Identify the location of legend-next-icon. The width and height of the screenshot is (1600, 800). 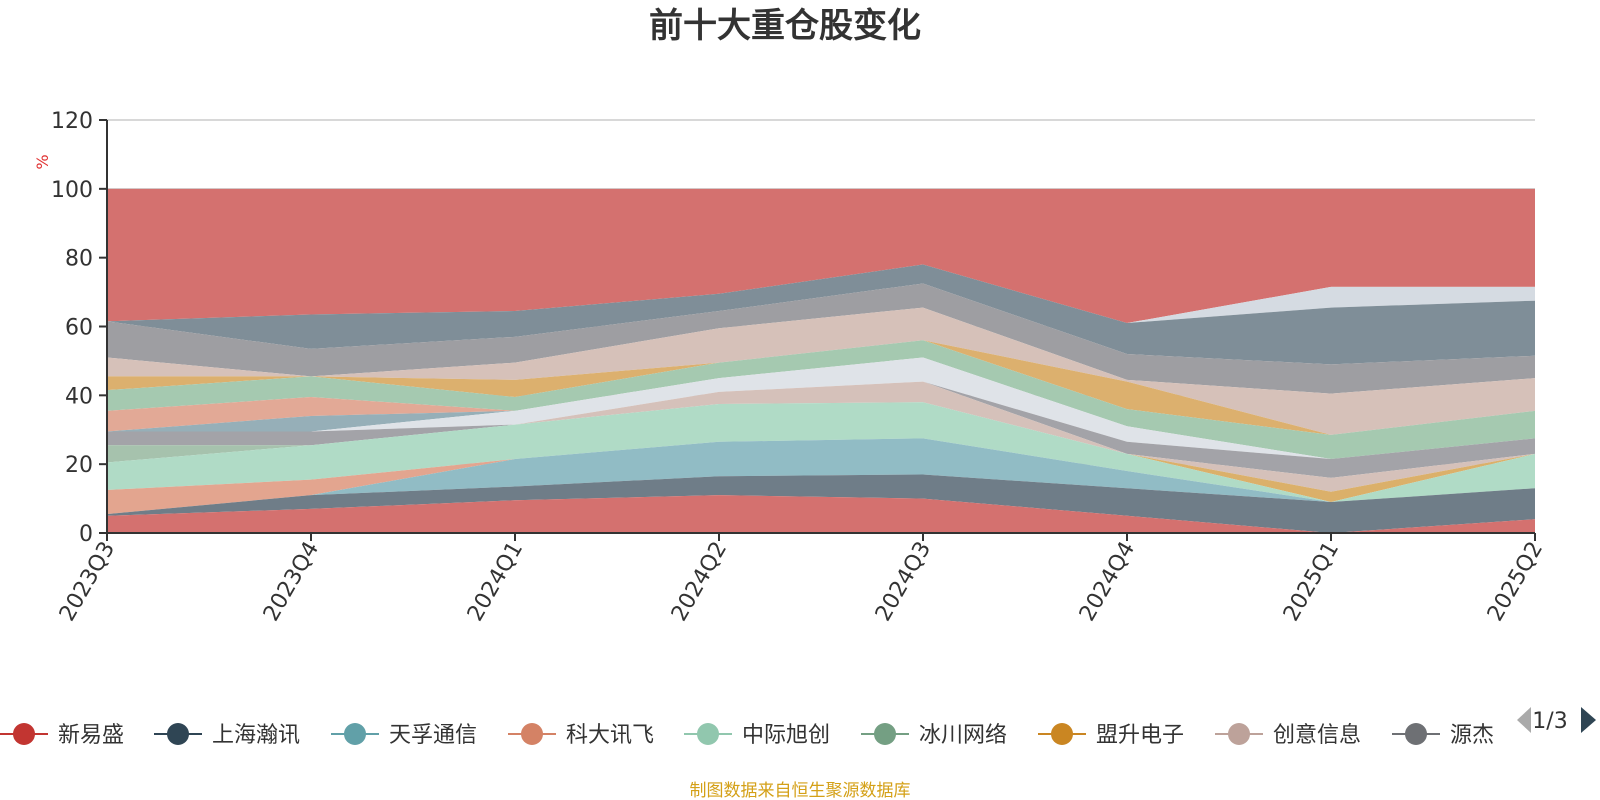
(1588, 720).